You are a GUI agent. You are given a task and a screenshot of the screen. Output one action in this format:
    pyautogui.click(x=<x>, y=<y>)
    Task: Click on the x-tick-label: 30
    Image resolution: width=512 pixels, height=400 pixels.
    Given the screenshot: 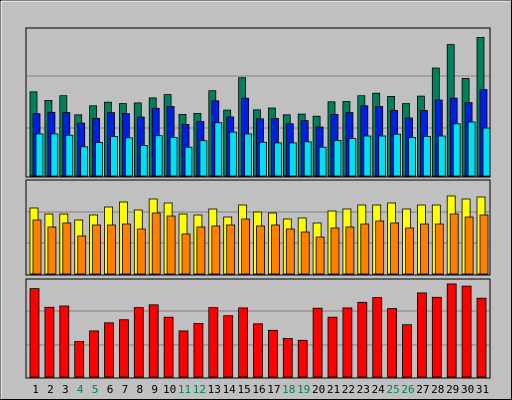 What is the action you would take?
    pyautogui.click(x=467, y=389)
    